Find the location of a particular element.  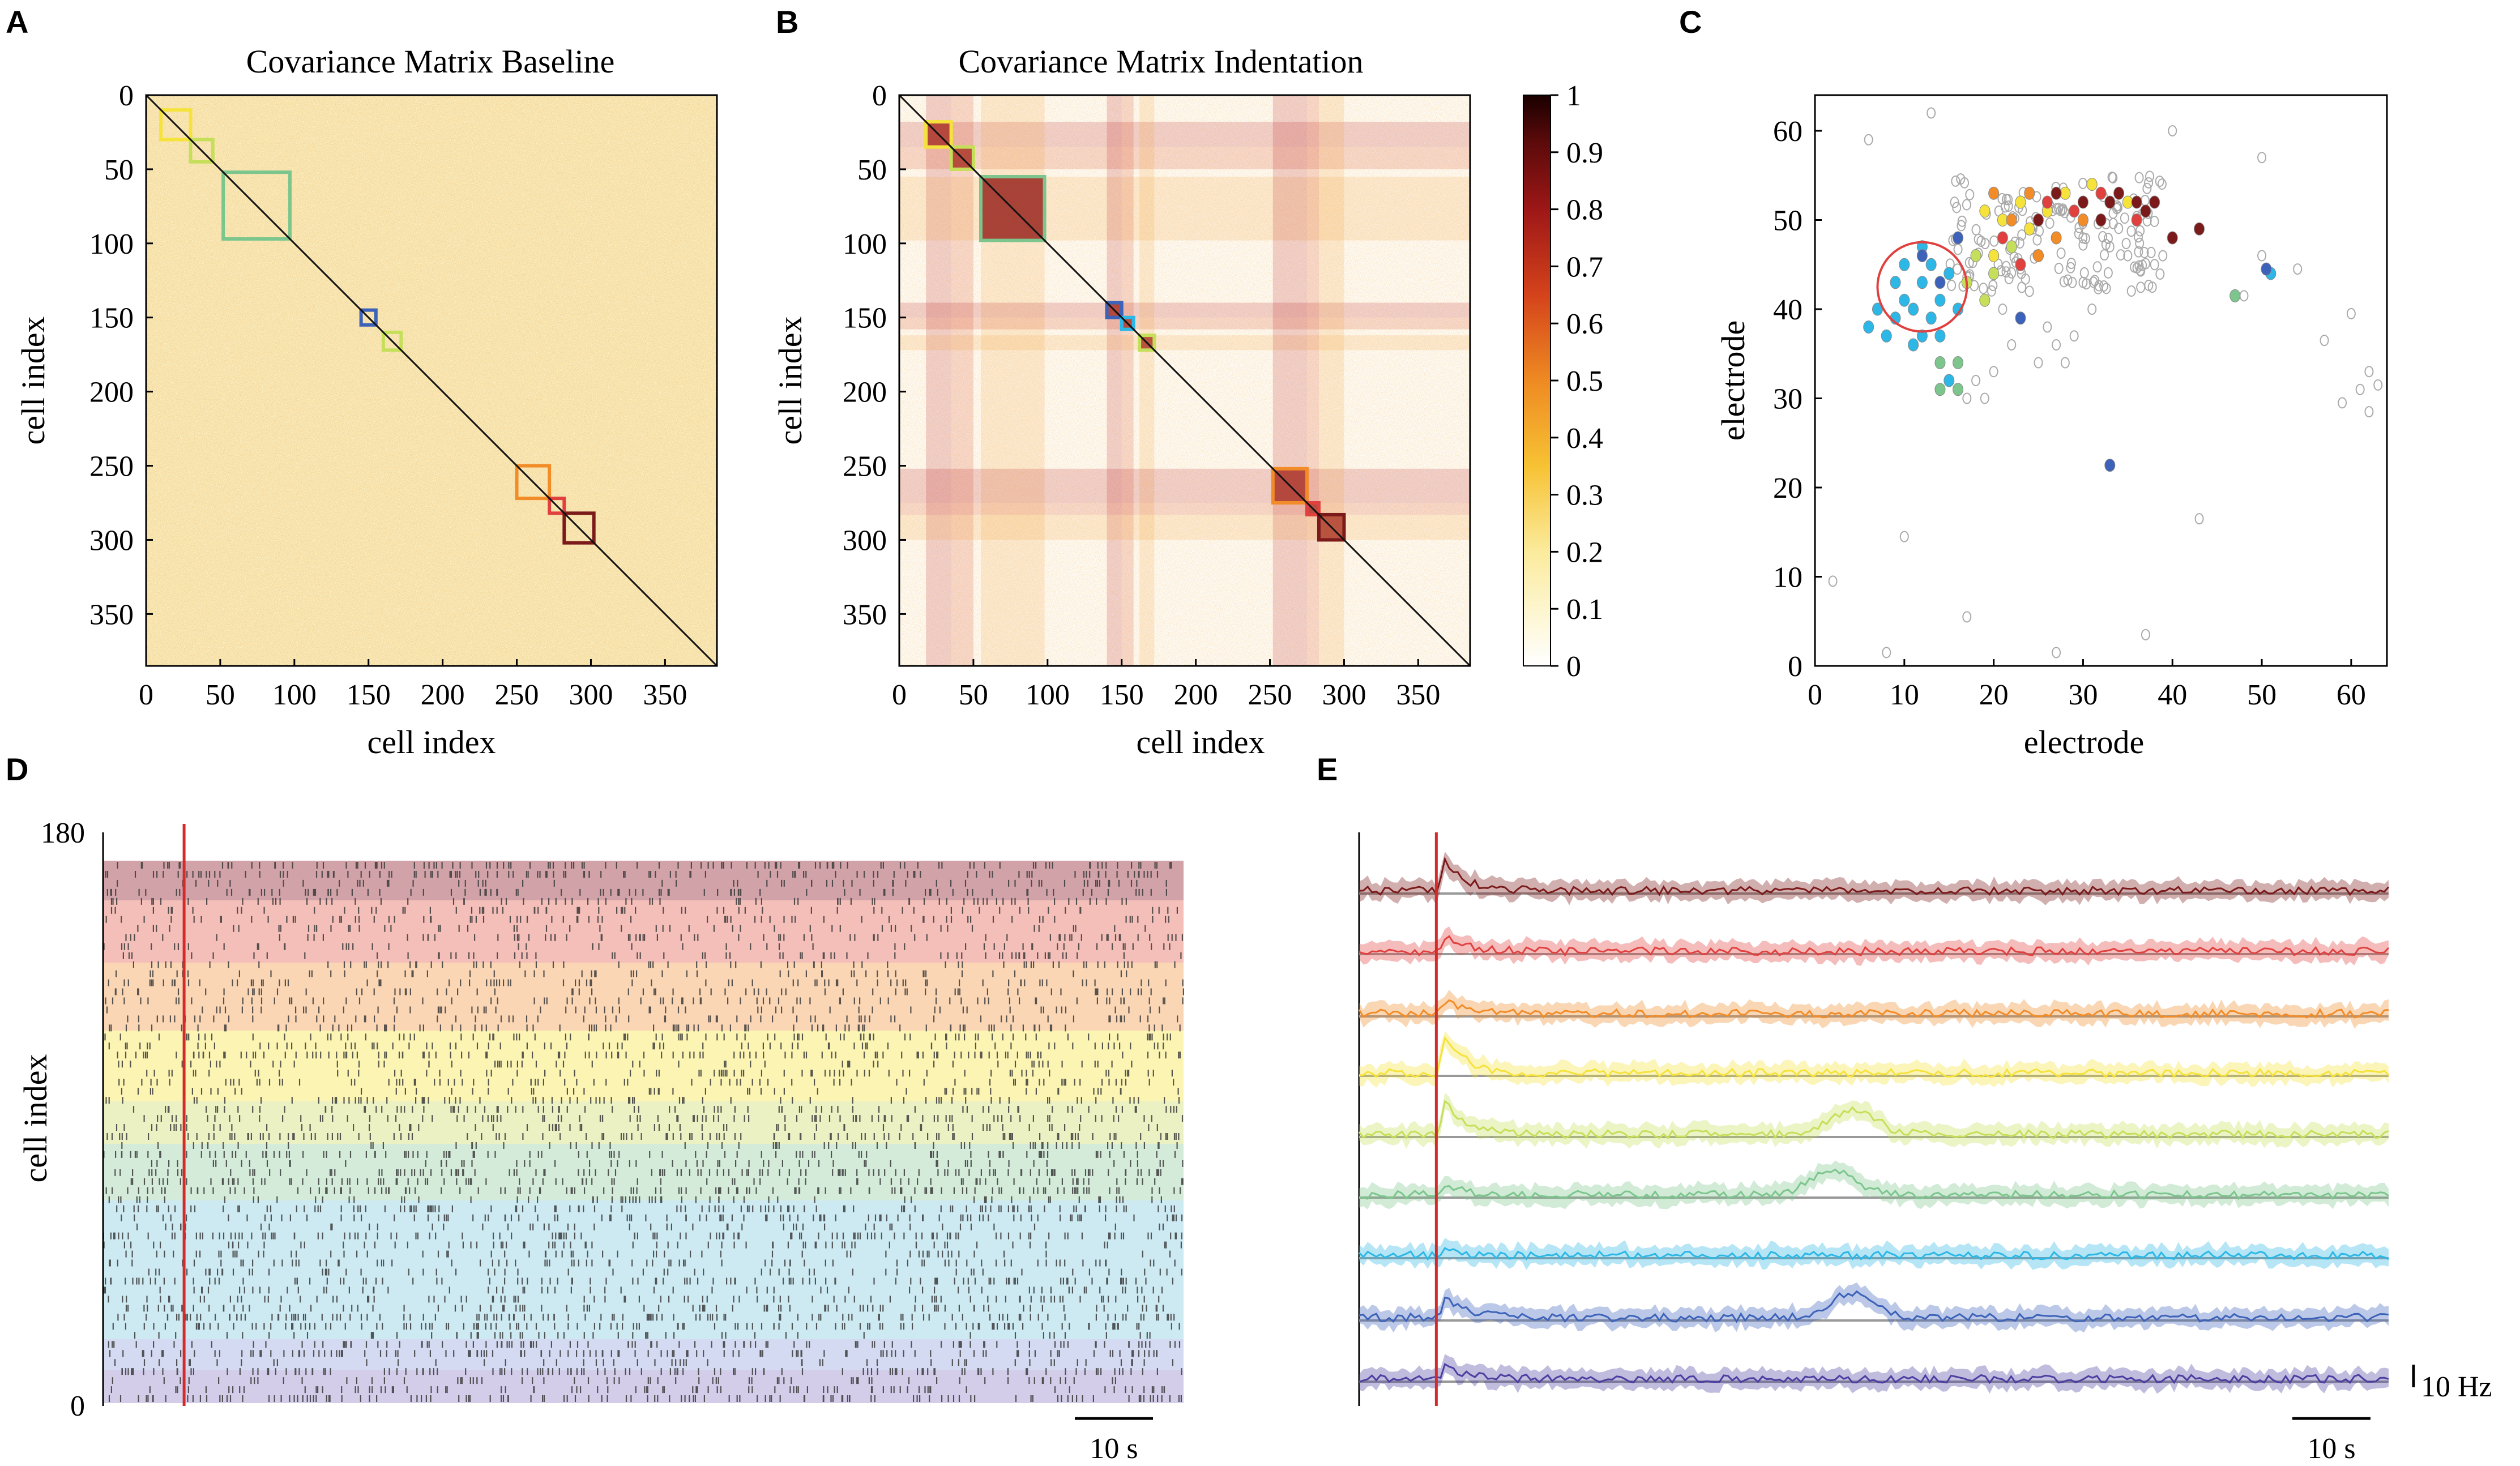

x-tick-label: 100 is located at coordinates (1048, 695).